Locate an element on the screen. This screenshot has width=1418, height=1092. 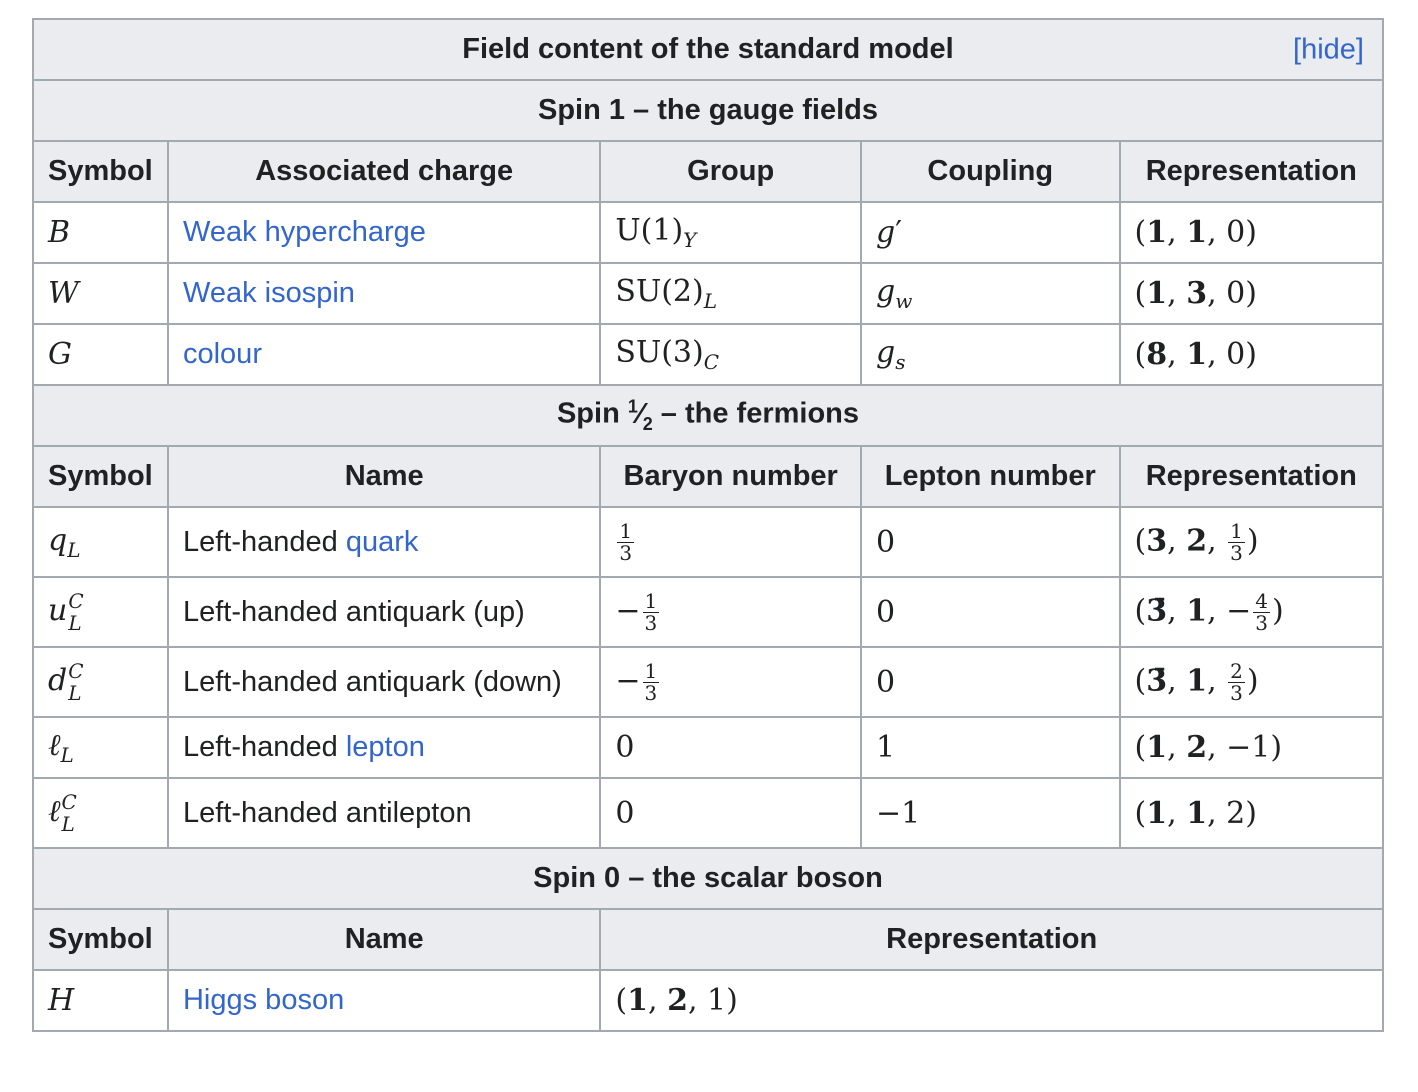
fermion-representation: (1, 1, 2) is located at coordinates (1251, 813).